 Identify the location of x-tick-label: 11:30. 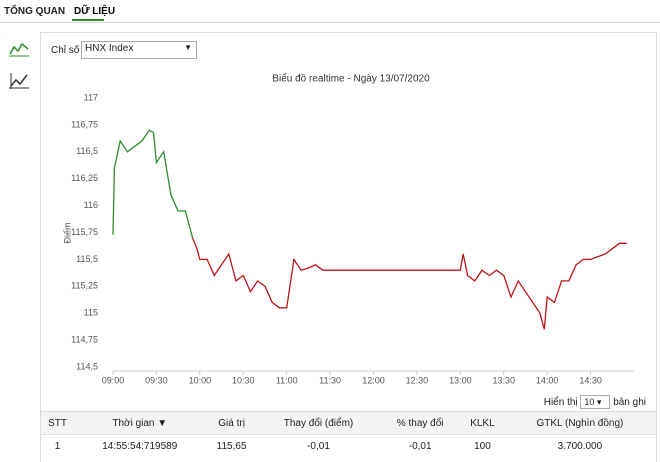
(330, 380).